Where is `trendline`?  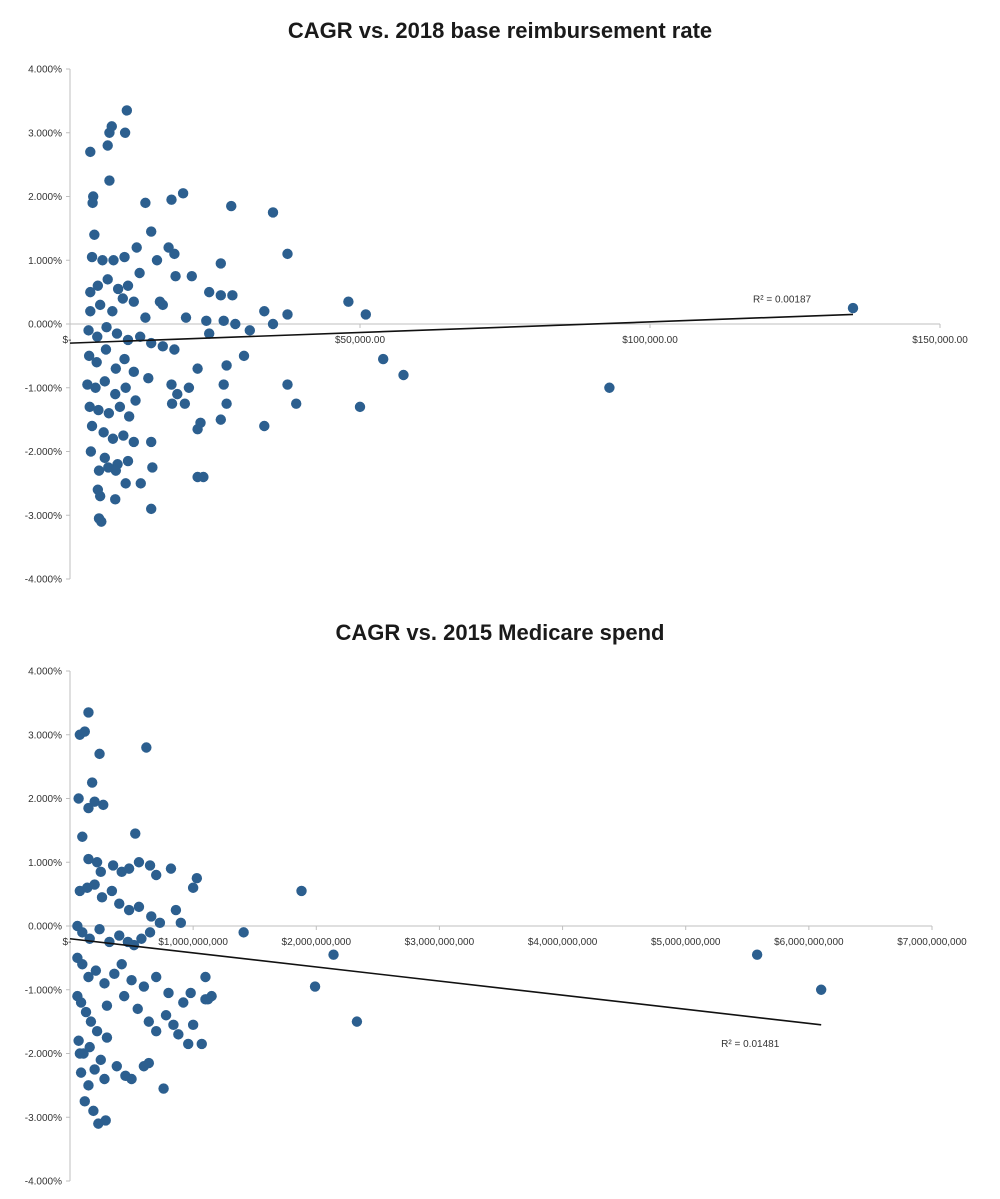 trendline is located at coordinates (445, 981).